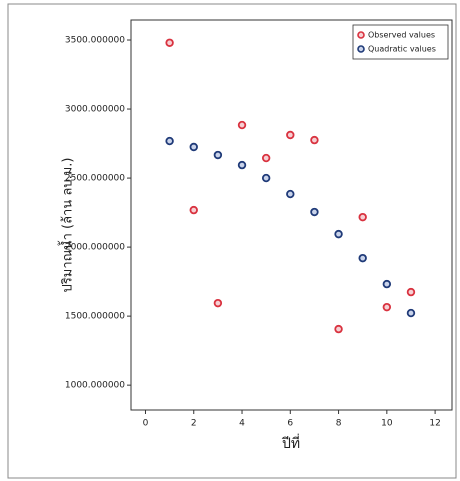 The width and height of the screenshot is (460, 481). Describe the element at coordinates (242, 424) in the screenshot. I see `x-tick-label: 4` at that location.